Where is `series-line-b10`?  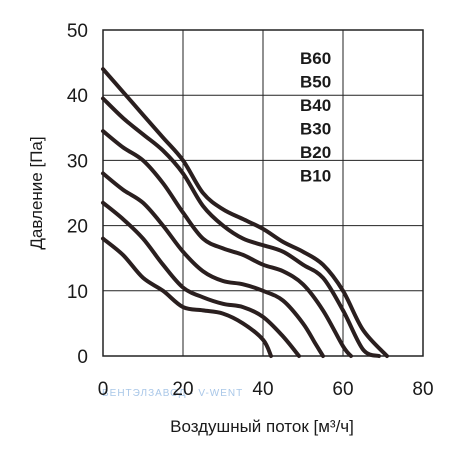
series-line-b10 is located at coordinates (187, 297).